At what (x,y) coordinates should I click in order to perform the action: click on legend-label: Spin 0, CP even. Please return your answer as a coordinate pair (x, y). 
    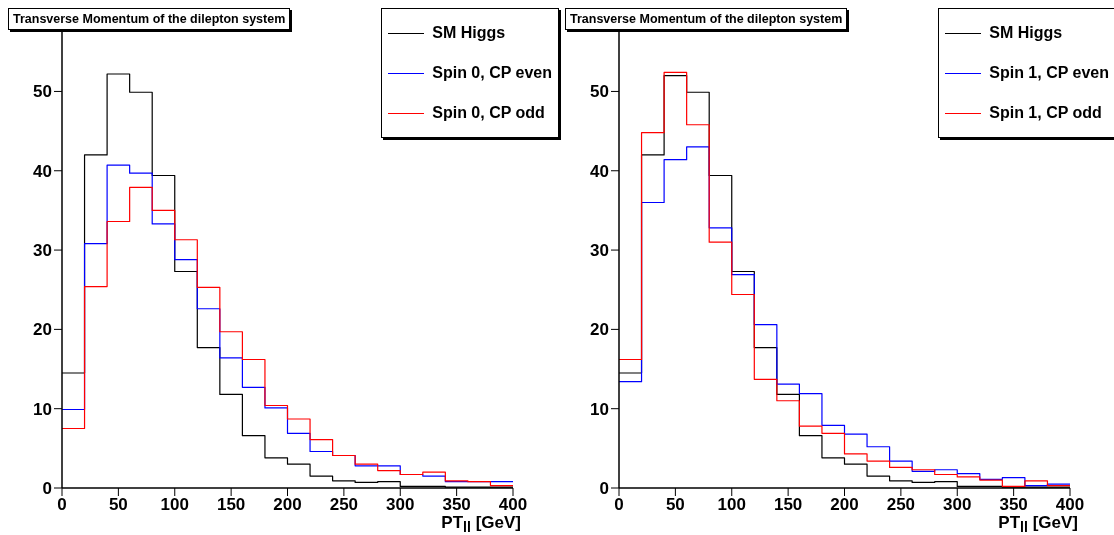
    Looking at the image, I should click on (492, 73).